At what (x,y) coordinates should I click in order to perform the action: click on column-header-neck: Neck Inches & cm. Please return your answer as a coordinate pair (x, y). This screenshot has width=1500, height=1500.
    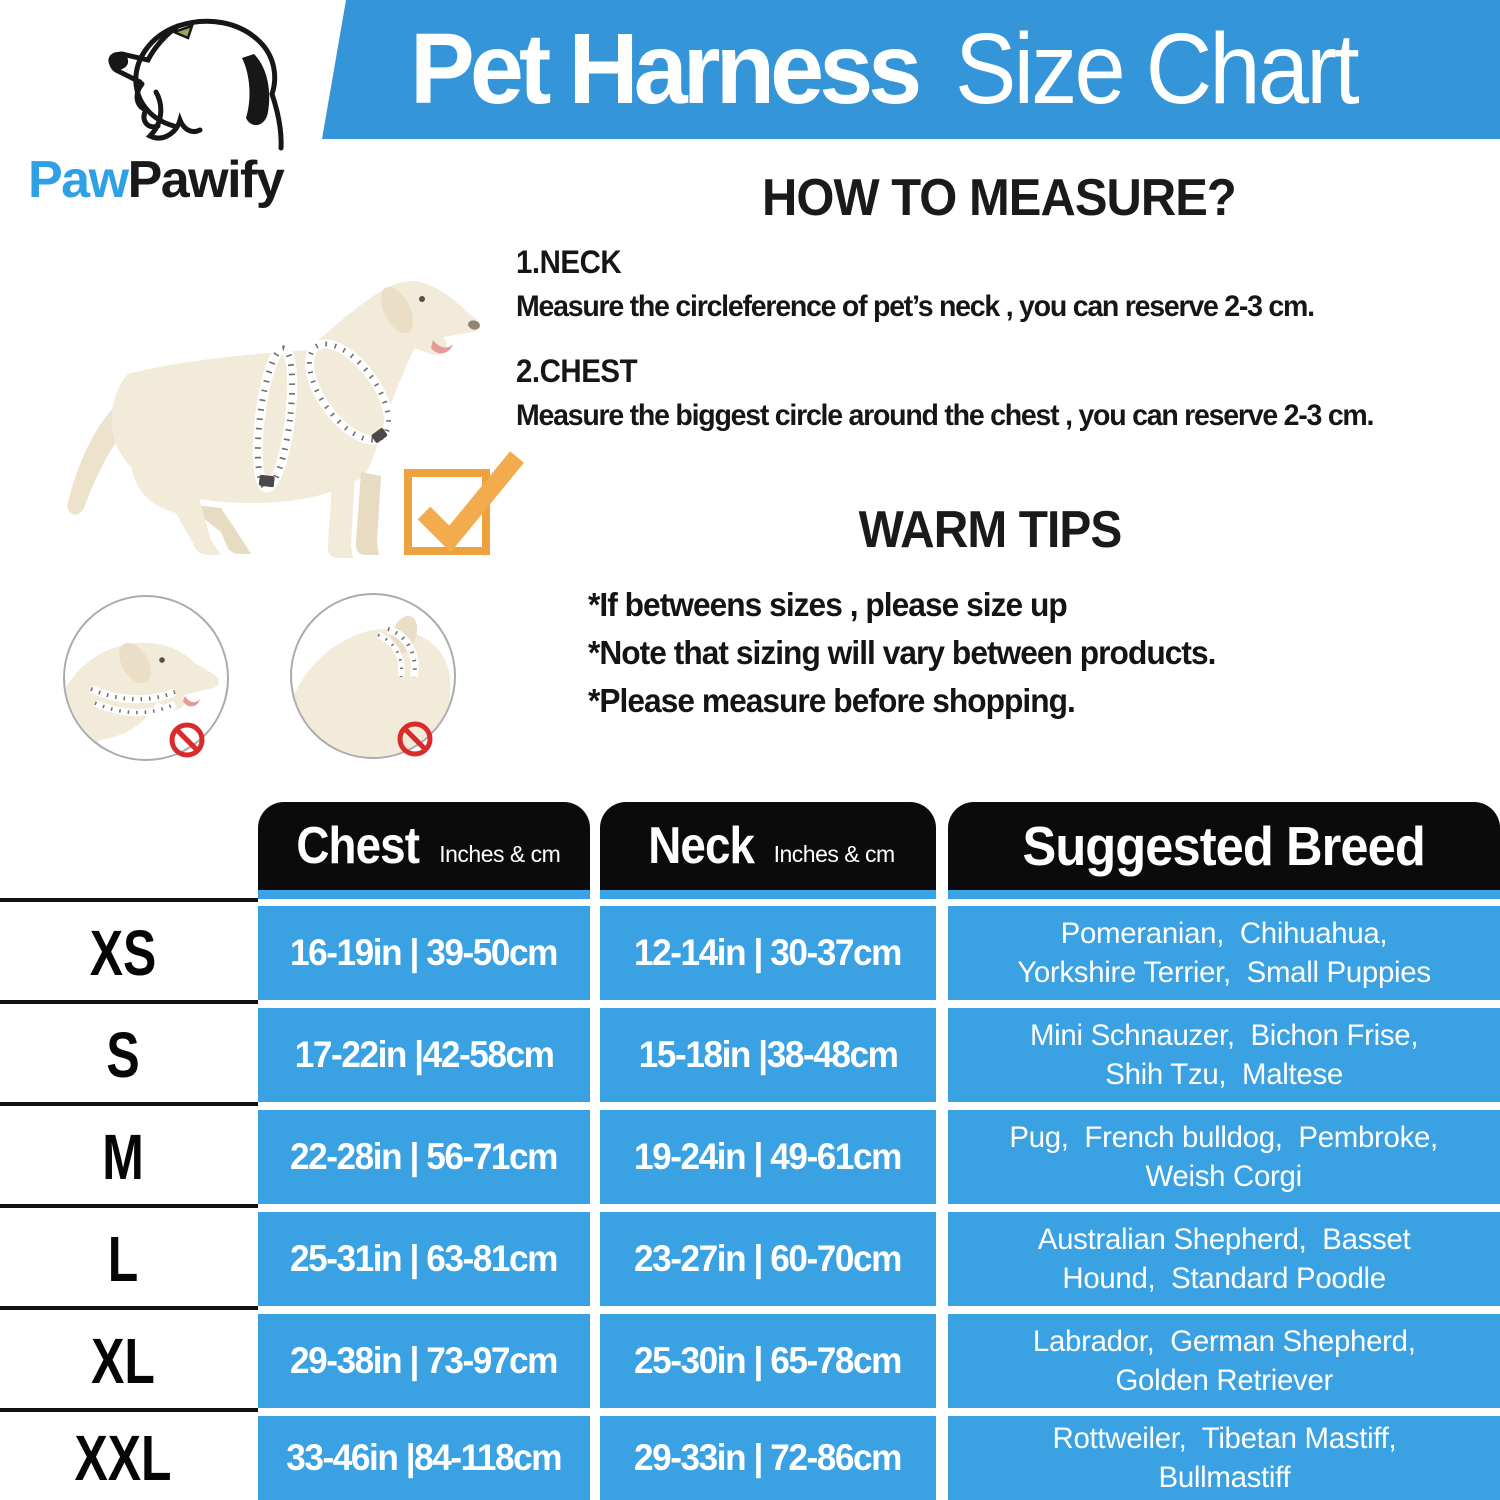
    Looking at the image, I should click on (768, 850).